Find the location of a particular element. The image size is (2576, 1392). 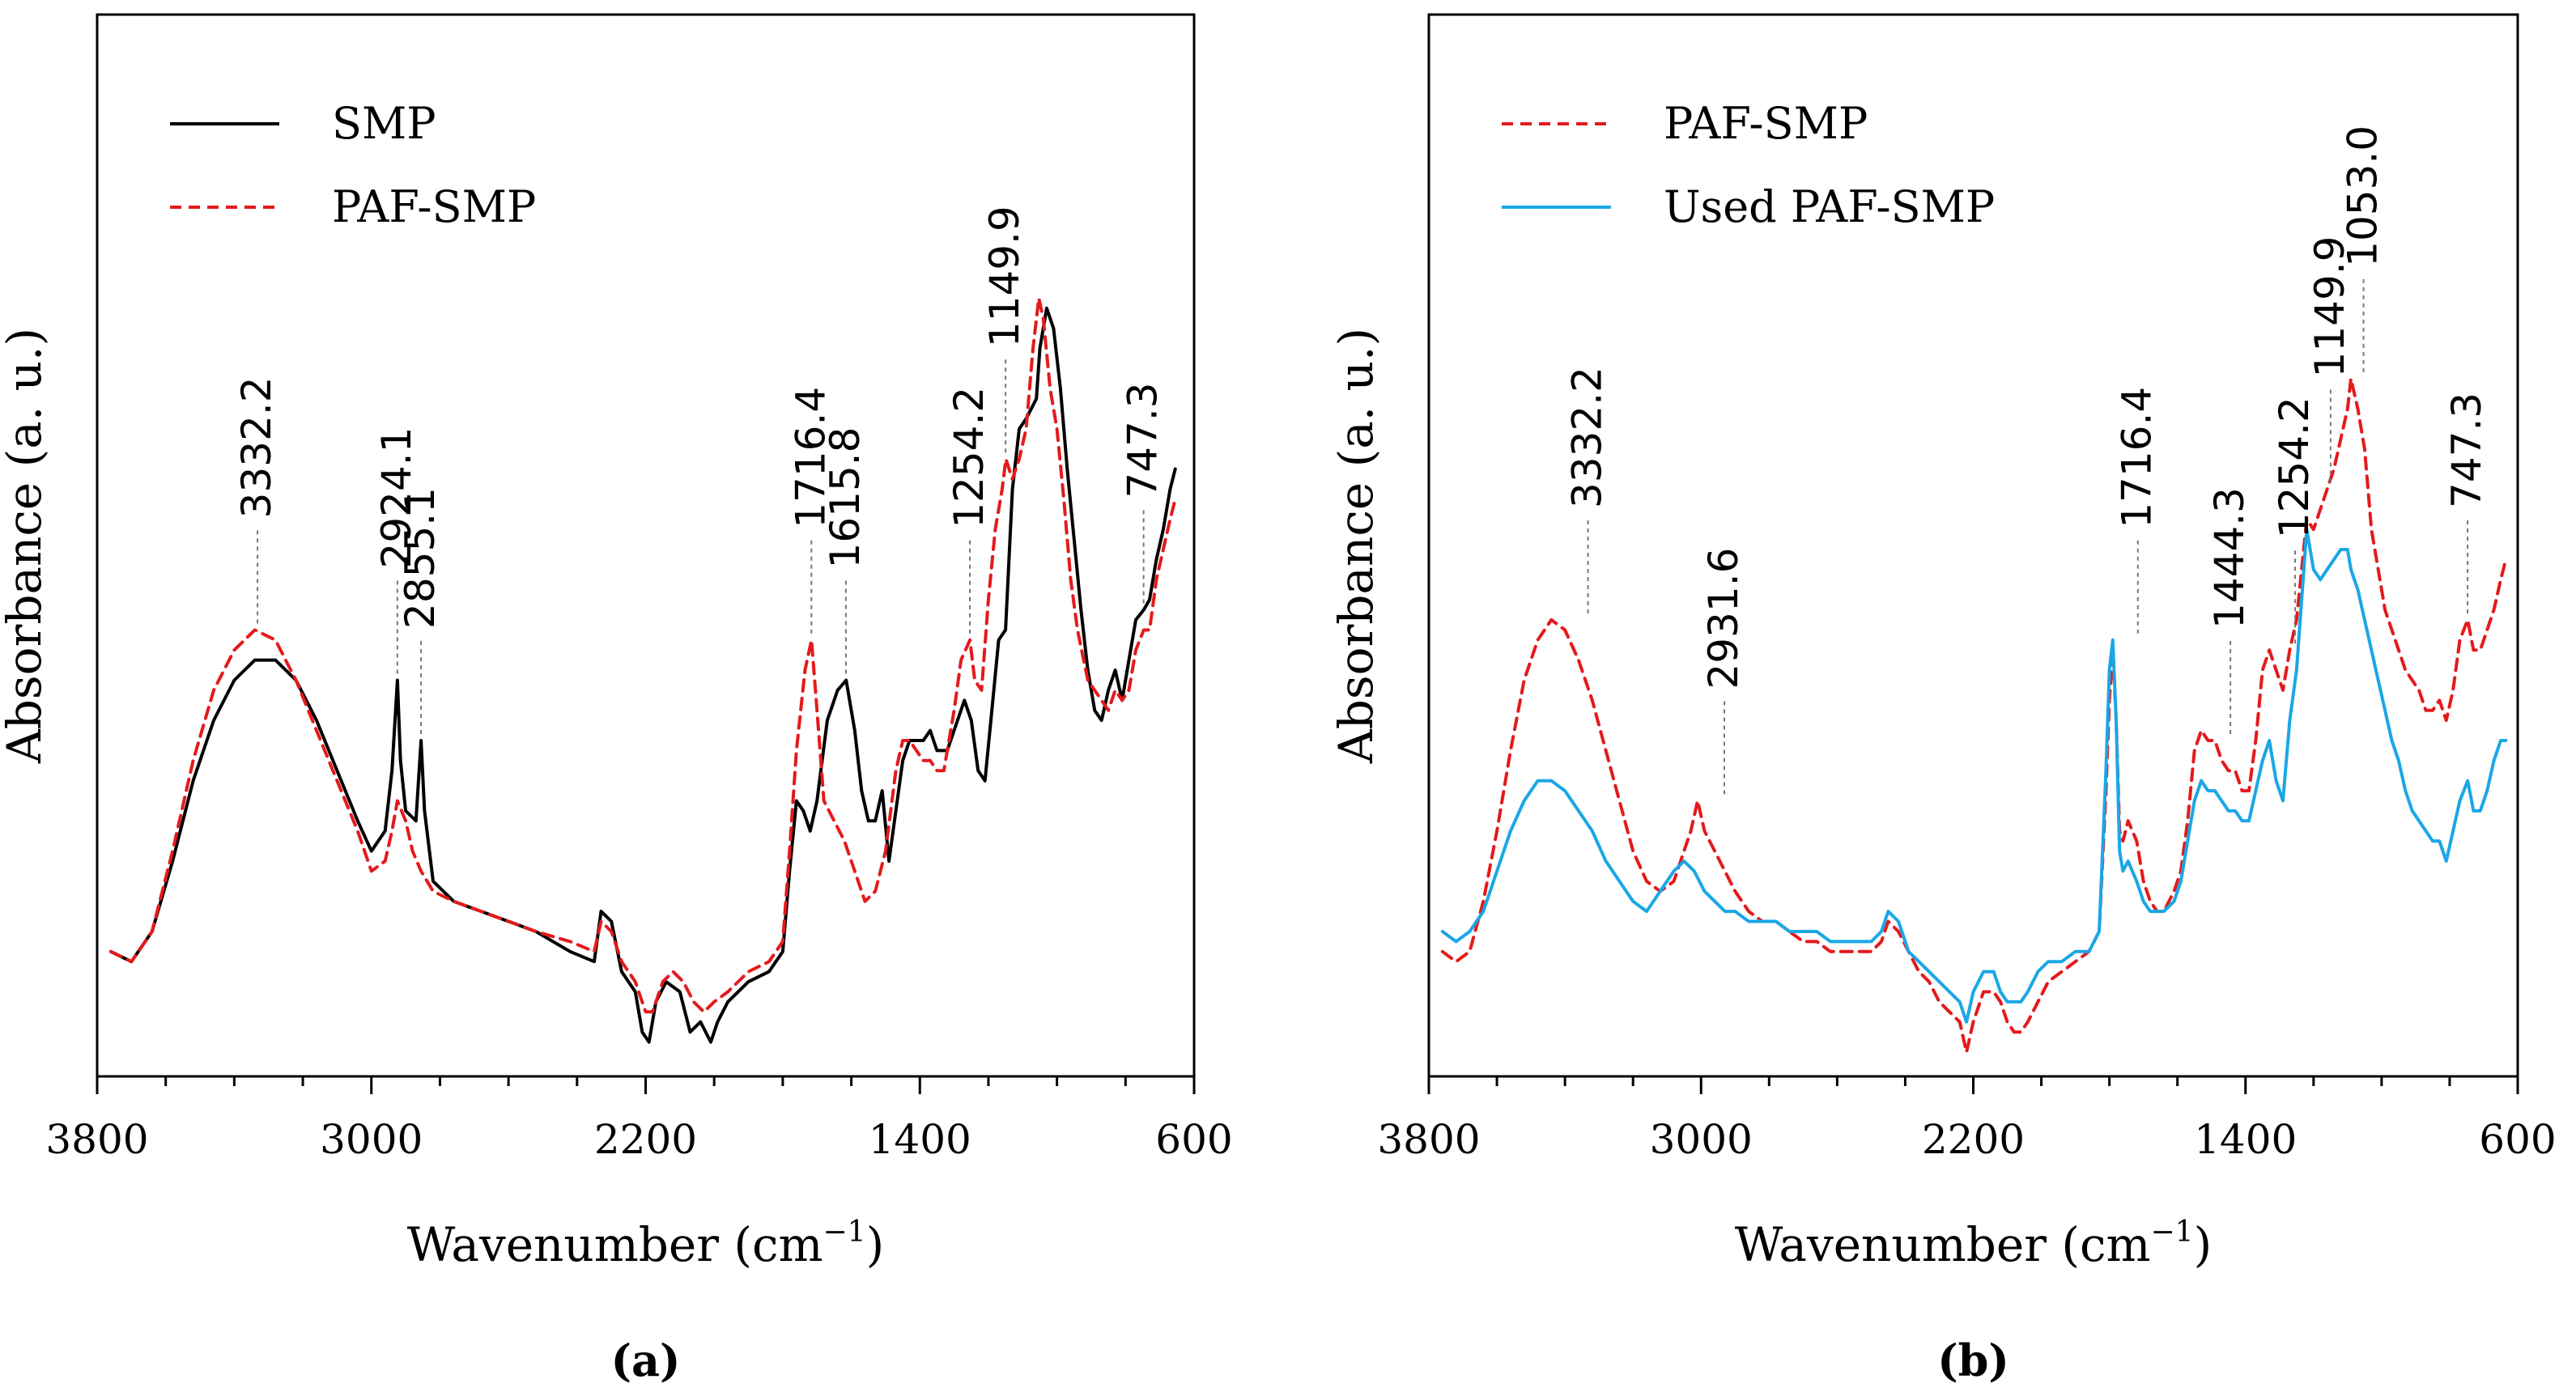

panel-label: (a) is located at coordinates (645, 1360).